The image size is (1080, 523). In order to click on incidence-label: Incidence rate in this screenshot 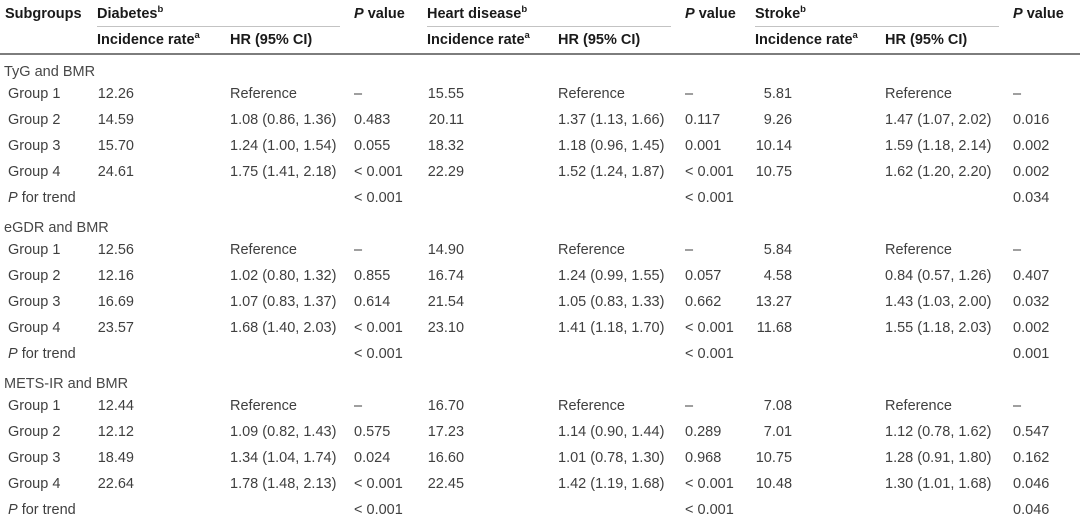, I will do `click(804, 40)`.